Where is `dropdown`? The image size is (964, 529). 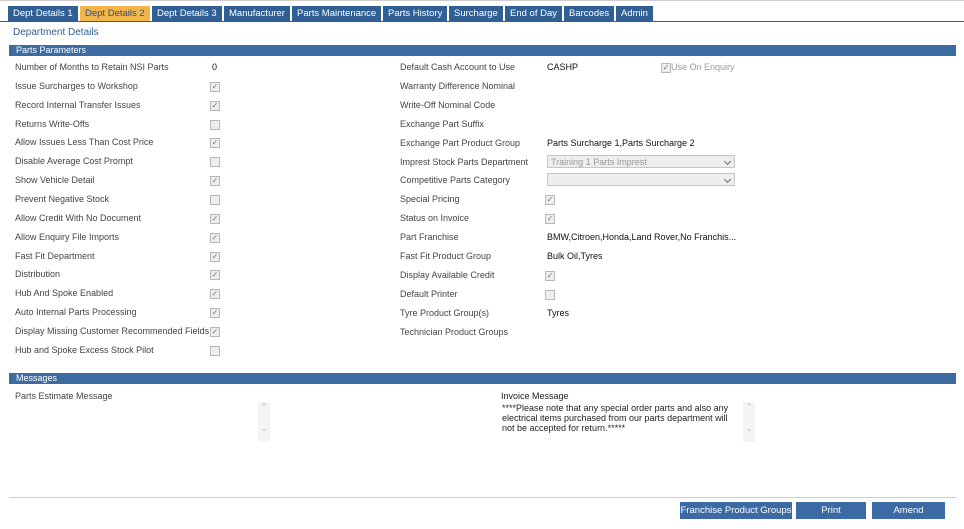
dropdown is located at coordinates (641, 180).